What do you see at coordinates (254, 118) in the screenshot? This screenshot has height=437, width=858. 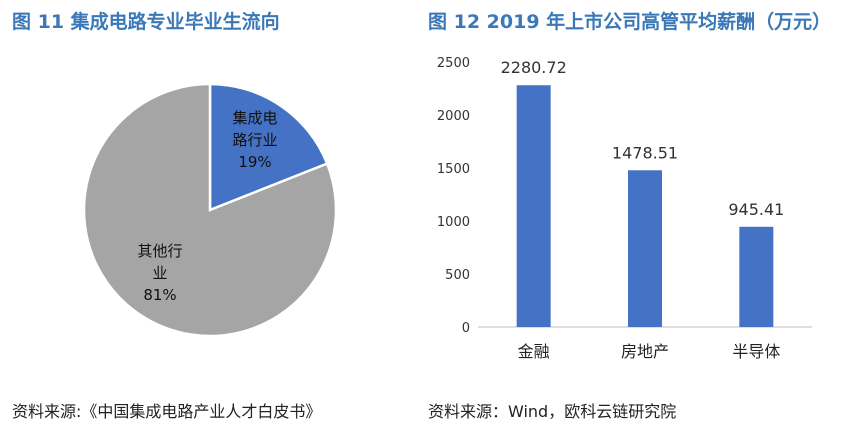 I see `pie-slice-label: 集成电` at bounding box center [254, 118].